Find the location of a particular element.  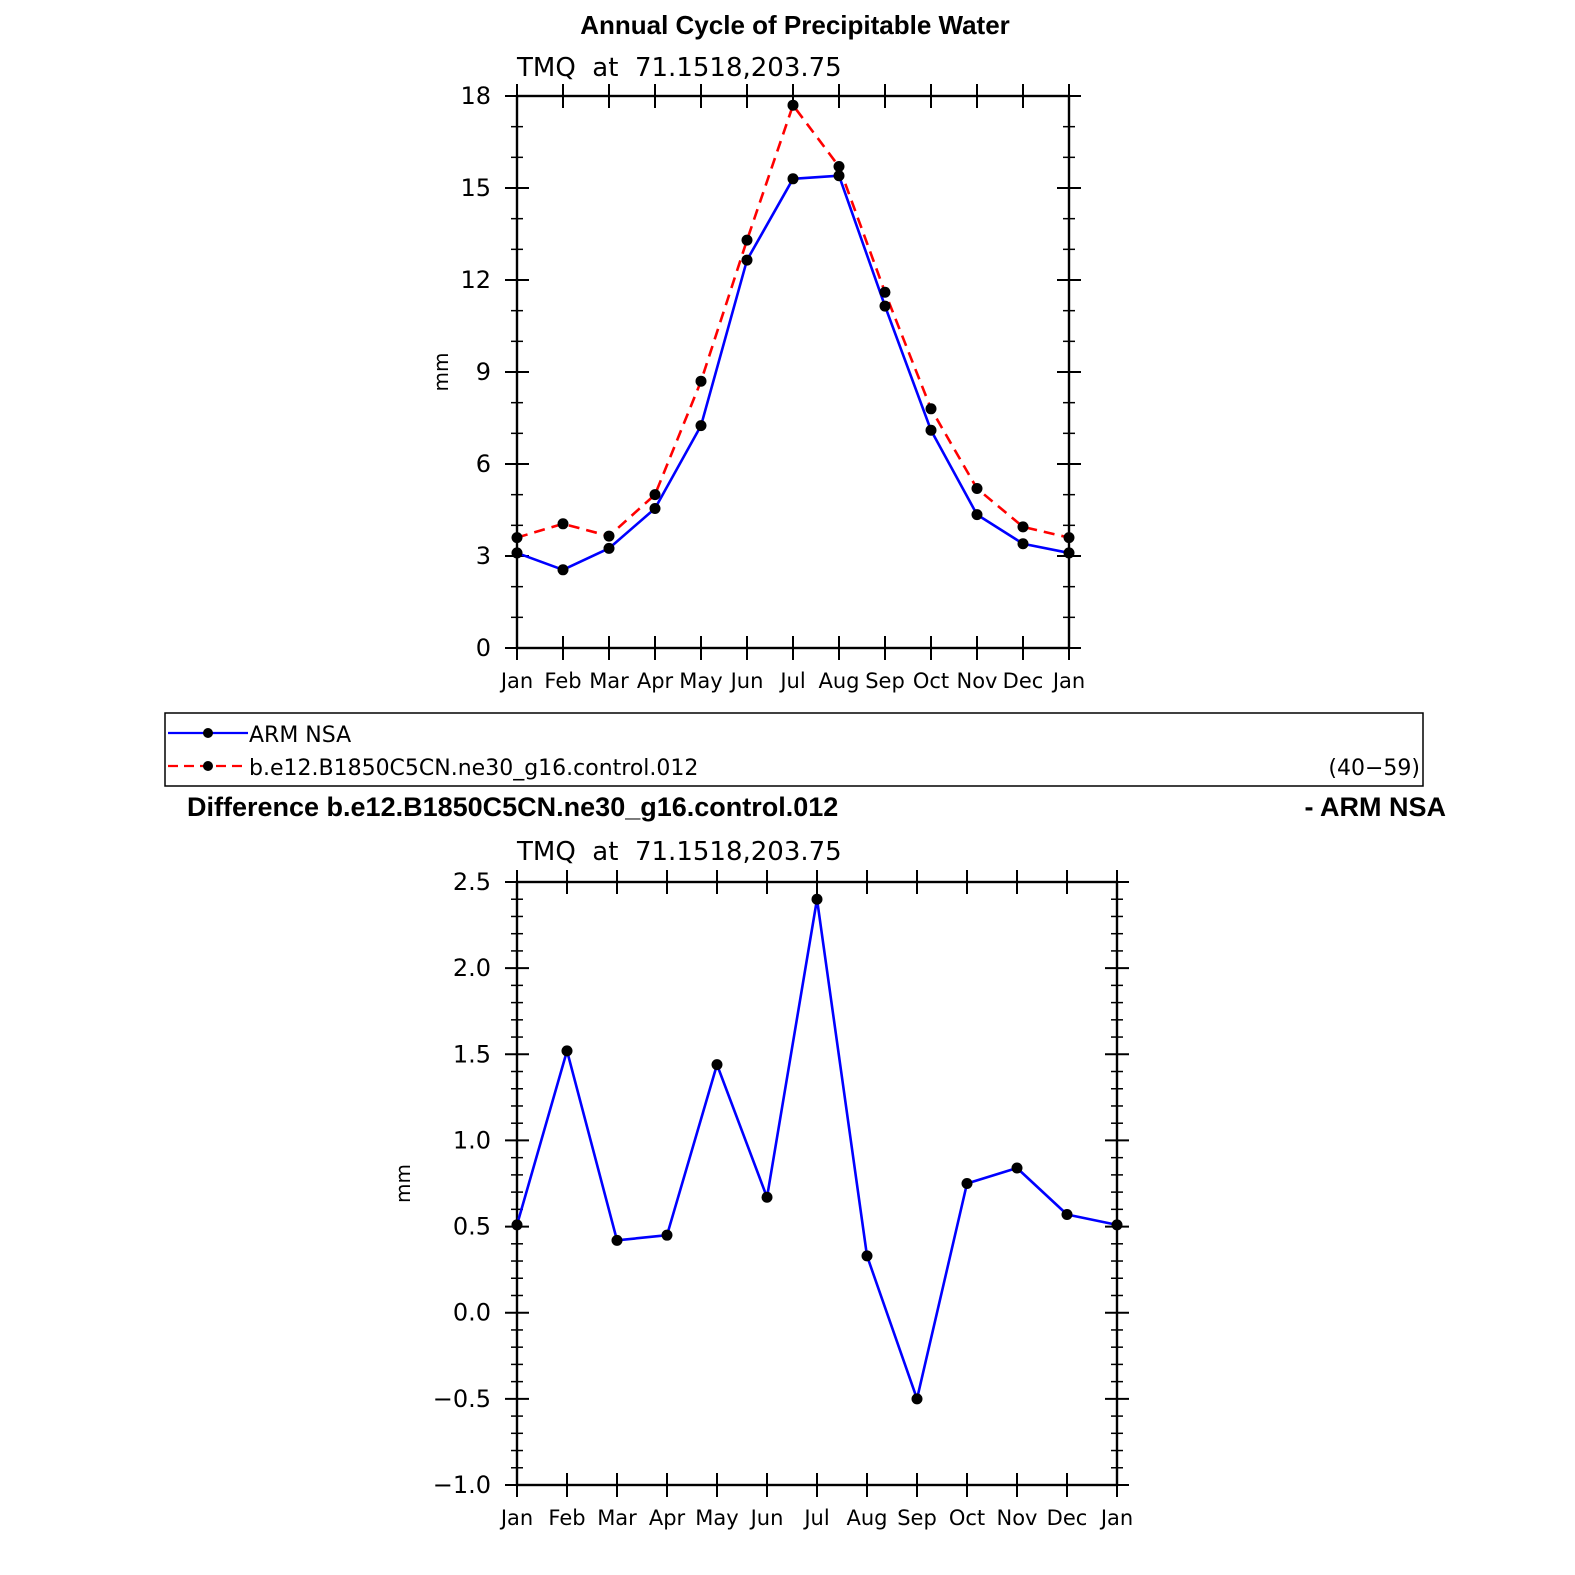

y-tick-label: −0.5 is located at coordinates (462, 1399).